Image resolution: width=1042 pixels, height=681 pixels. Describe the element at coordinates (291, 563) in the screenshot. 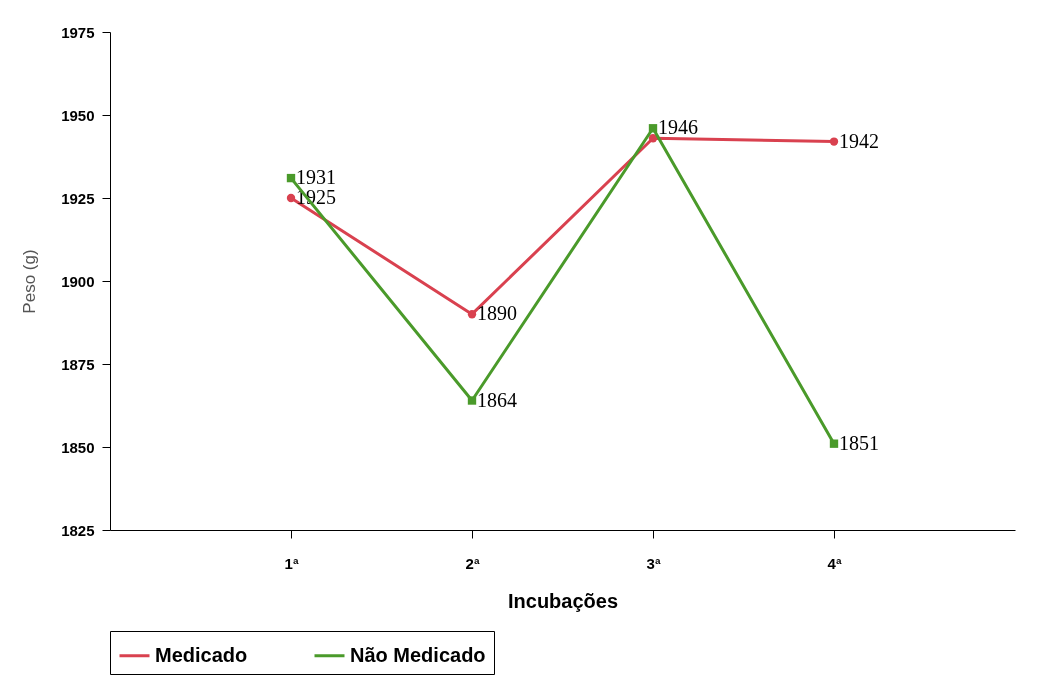

I see `x-tick-label: 1ª` at that location.